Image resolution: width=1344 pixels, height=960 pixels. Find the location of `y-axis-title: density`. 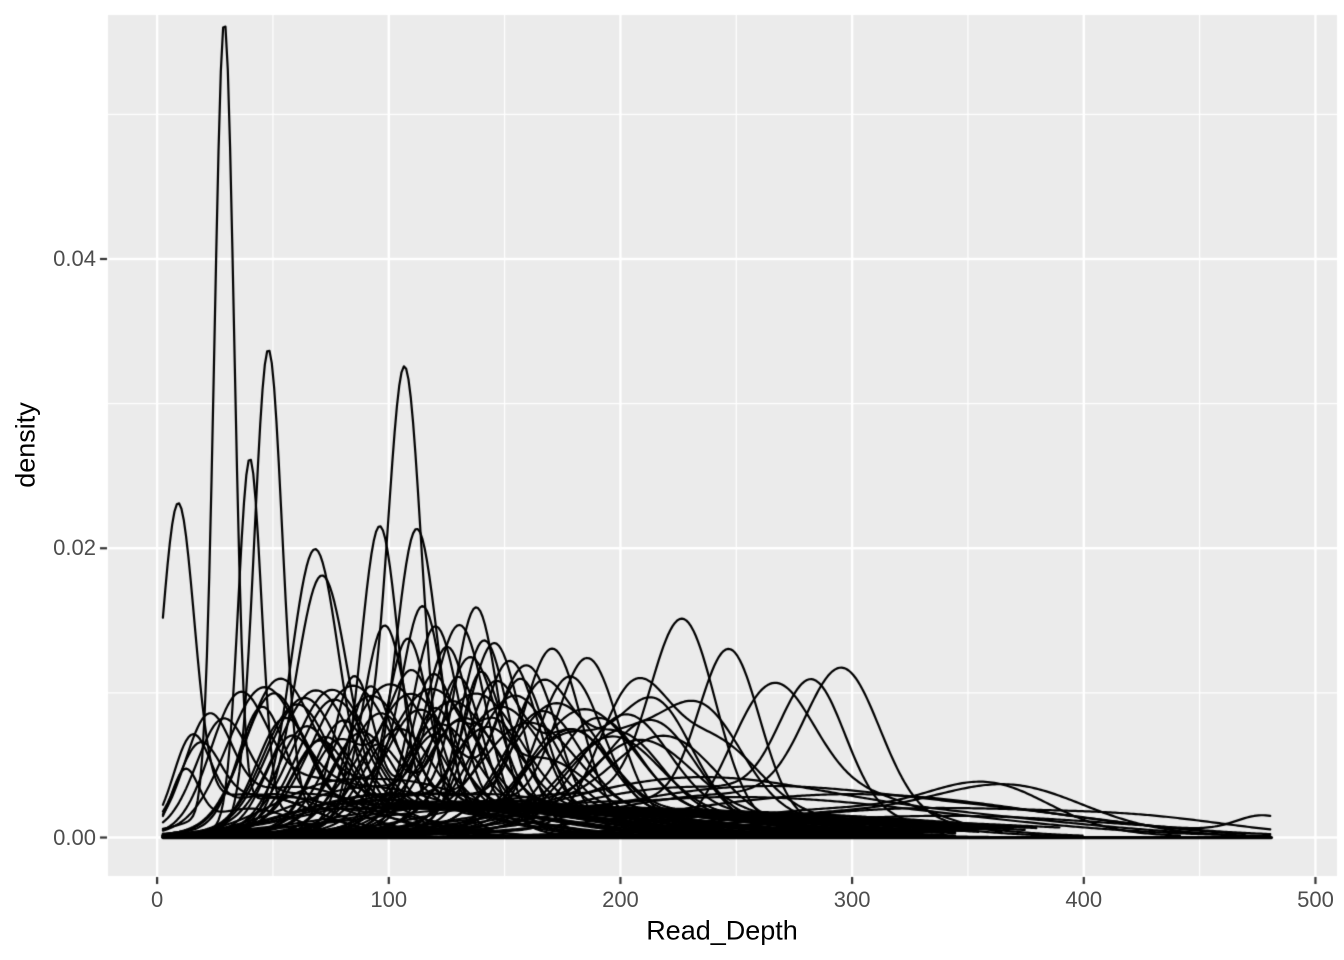

y-axis-title: density is located at coordinates (25, 445).